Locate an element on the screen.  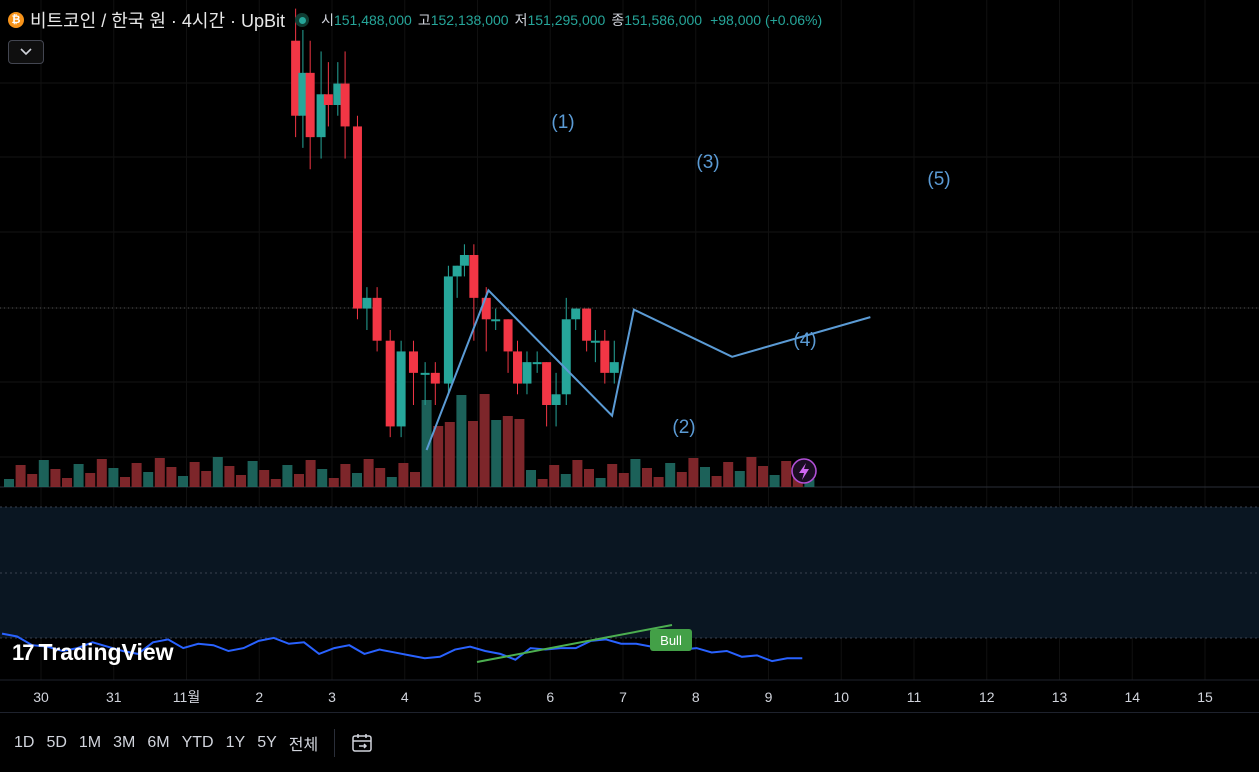
wave-label: (1) is located at coordinates (562, 122).